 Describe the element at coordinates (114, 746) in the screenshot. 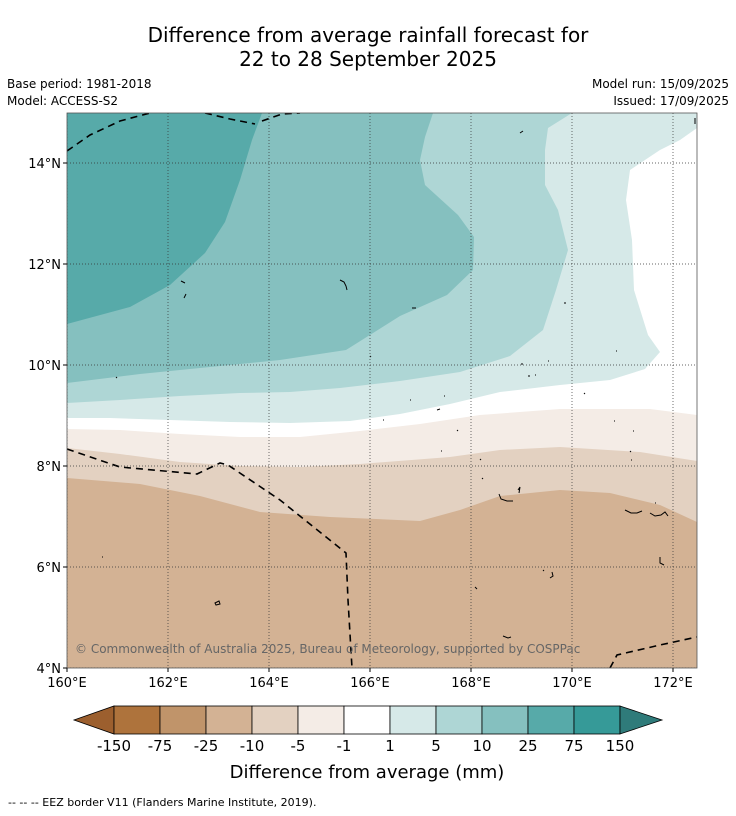

I see `colour-bar-tick-label: -150` at that location.